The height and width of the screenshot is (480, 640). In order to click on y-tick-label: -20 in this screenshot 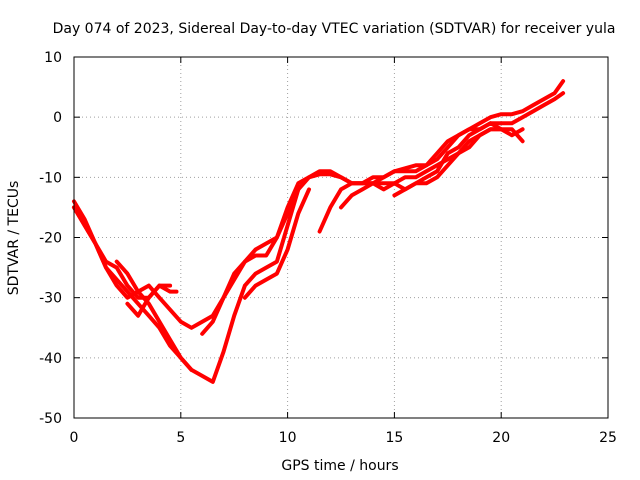, I will do `click(50, 239)`.